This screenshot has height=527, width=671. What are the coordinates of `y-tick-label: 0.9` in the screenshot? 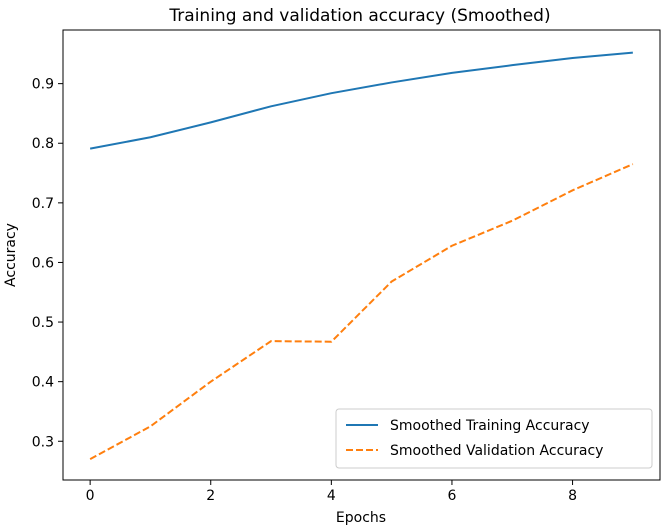 It's located at (43, 85).